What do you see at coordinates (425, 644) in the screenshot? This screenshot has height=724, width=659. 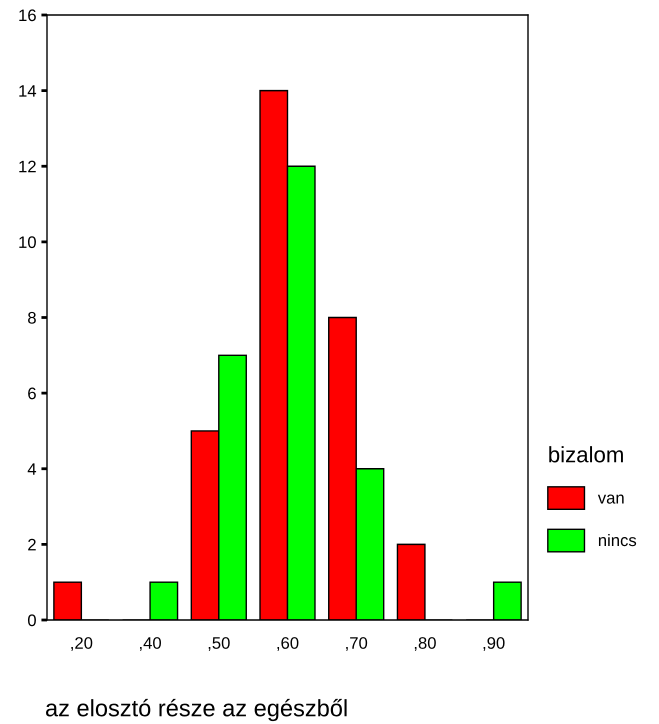 I see `x-tick-label: ,80` at bounding box center [425, 644].